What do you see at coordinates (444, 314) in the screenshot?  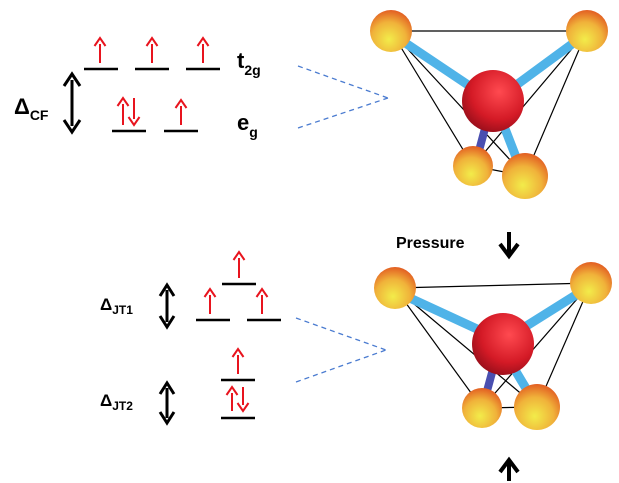 I see `bond` at bounding box center [444, 314].